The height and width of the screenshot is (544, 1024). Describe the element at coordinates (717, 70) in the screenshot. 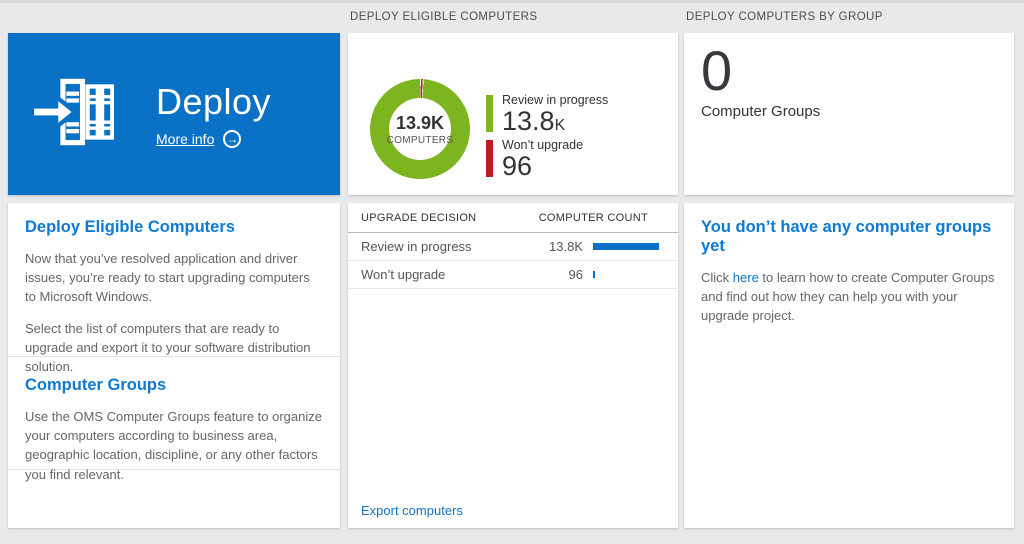

I see `computer-groups-count: 0` at that location.